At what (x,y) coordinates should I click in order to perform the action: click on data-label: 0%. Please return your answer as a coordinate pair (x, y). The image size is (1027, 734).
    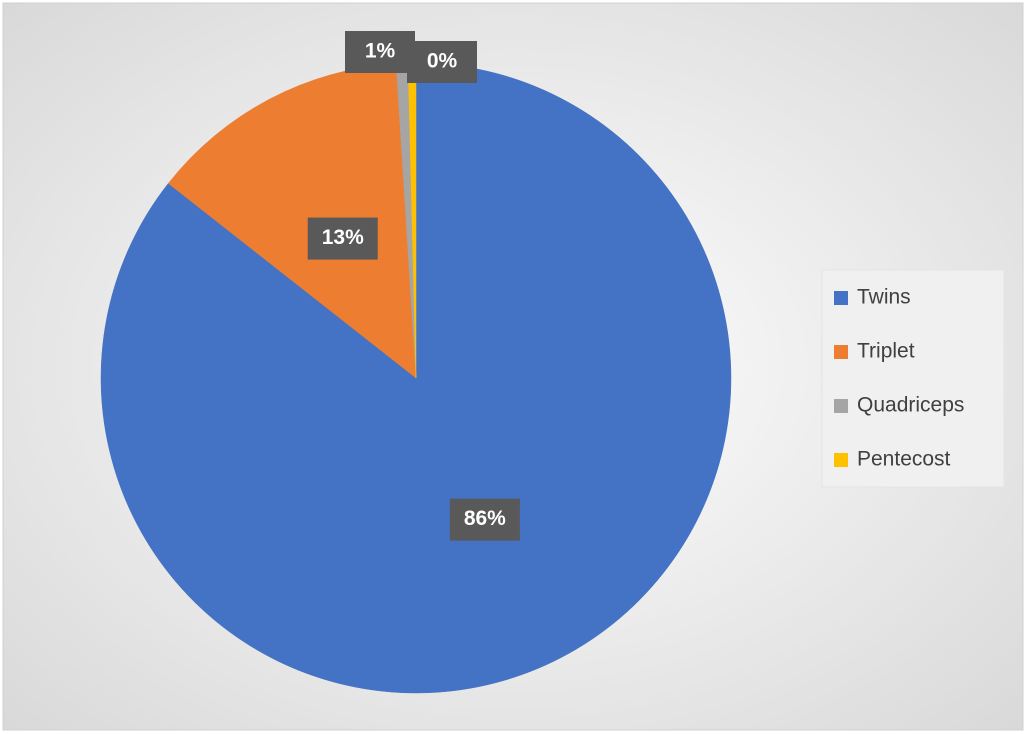
    Looking at the image, I should click on (442, 61).